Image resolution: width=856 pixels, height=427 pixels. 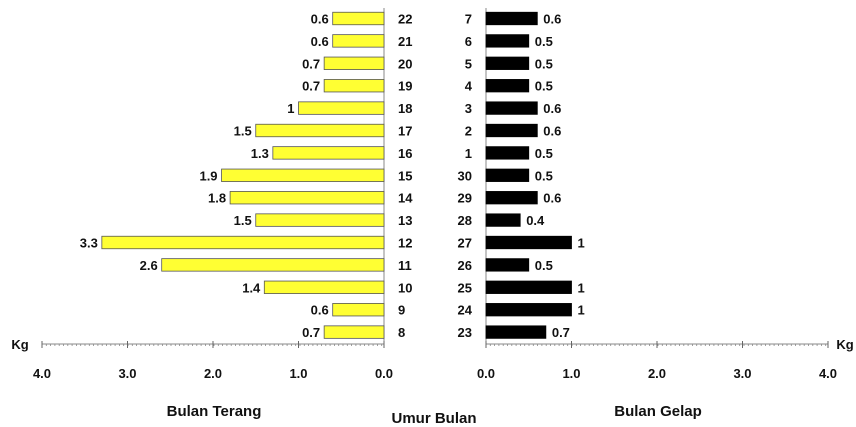 What do you see at coordinates (561, 332) in the screenshot?
I see `right-value-label: 0.7` at bounding box center [561, 332].